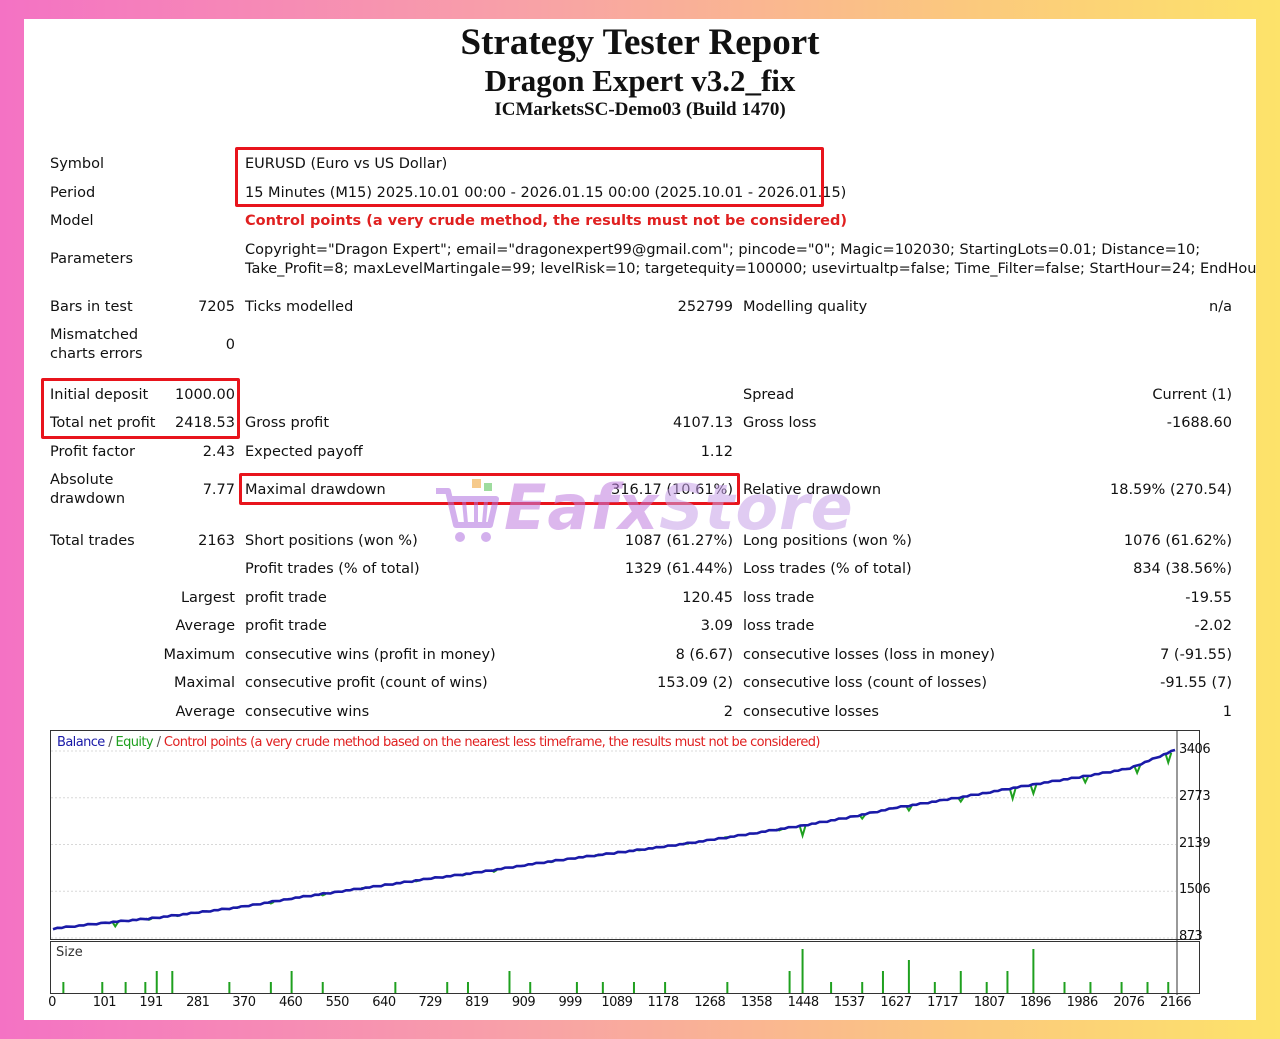 The width and height of the screenshot is (1280, 1039). What do you see at coordinates (523, 1002) in the screenshot?
I see `x-tick-label: 909` at bounding box center [523, 1002].